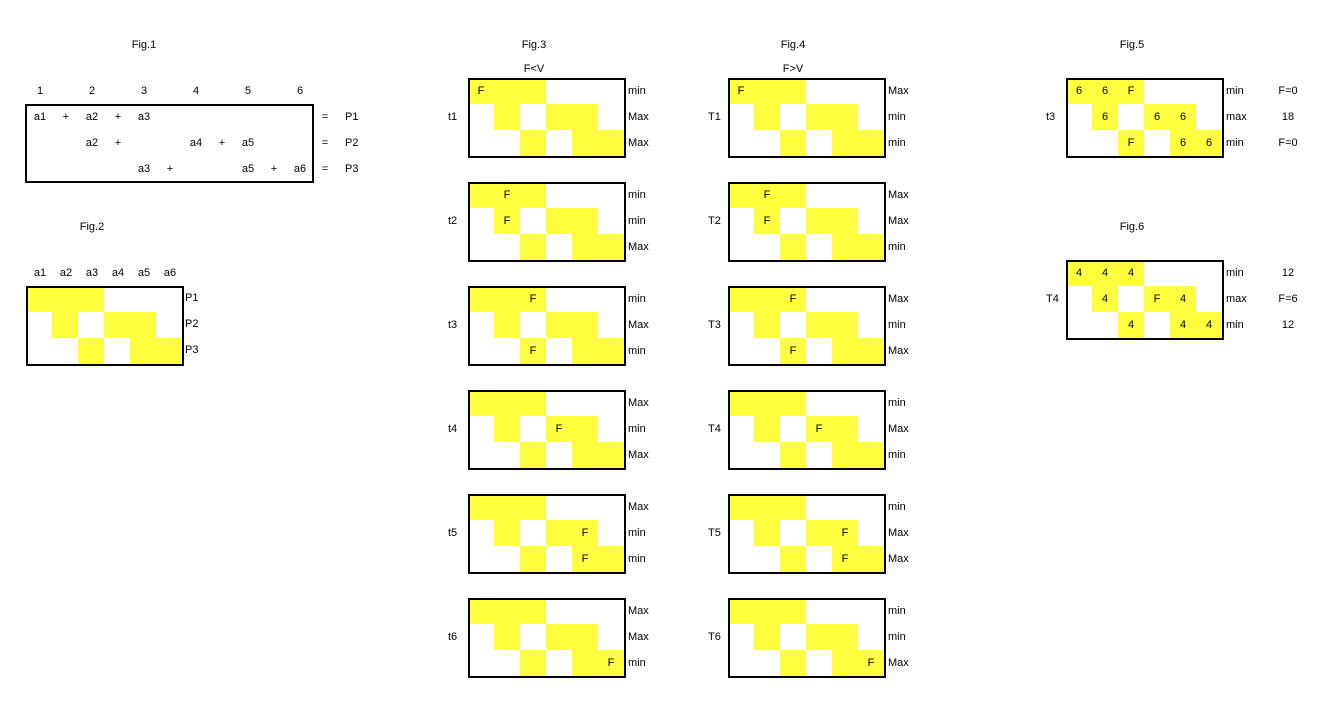  Describe the element at coordinates (1236, 299) in the screenshot. I see `fig6-row-state: max` at that location.